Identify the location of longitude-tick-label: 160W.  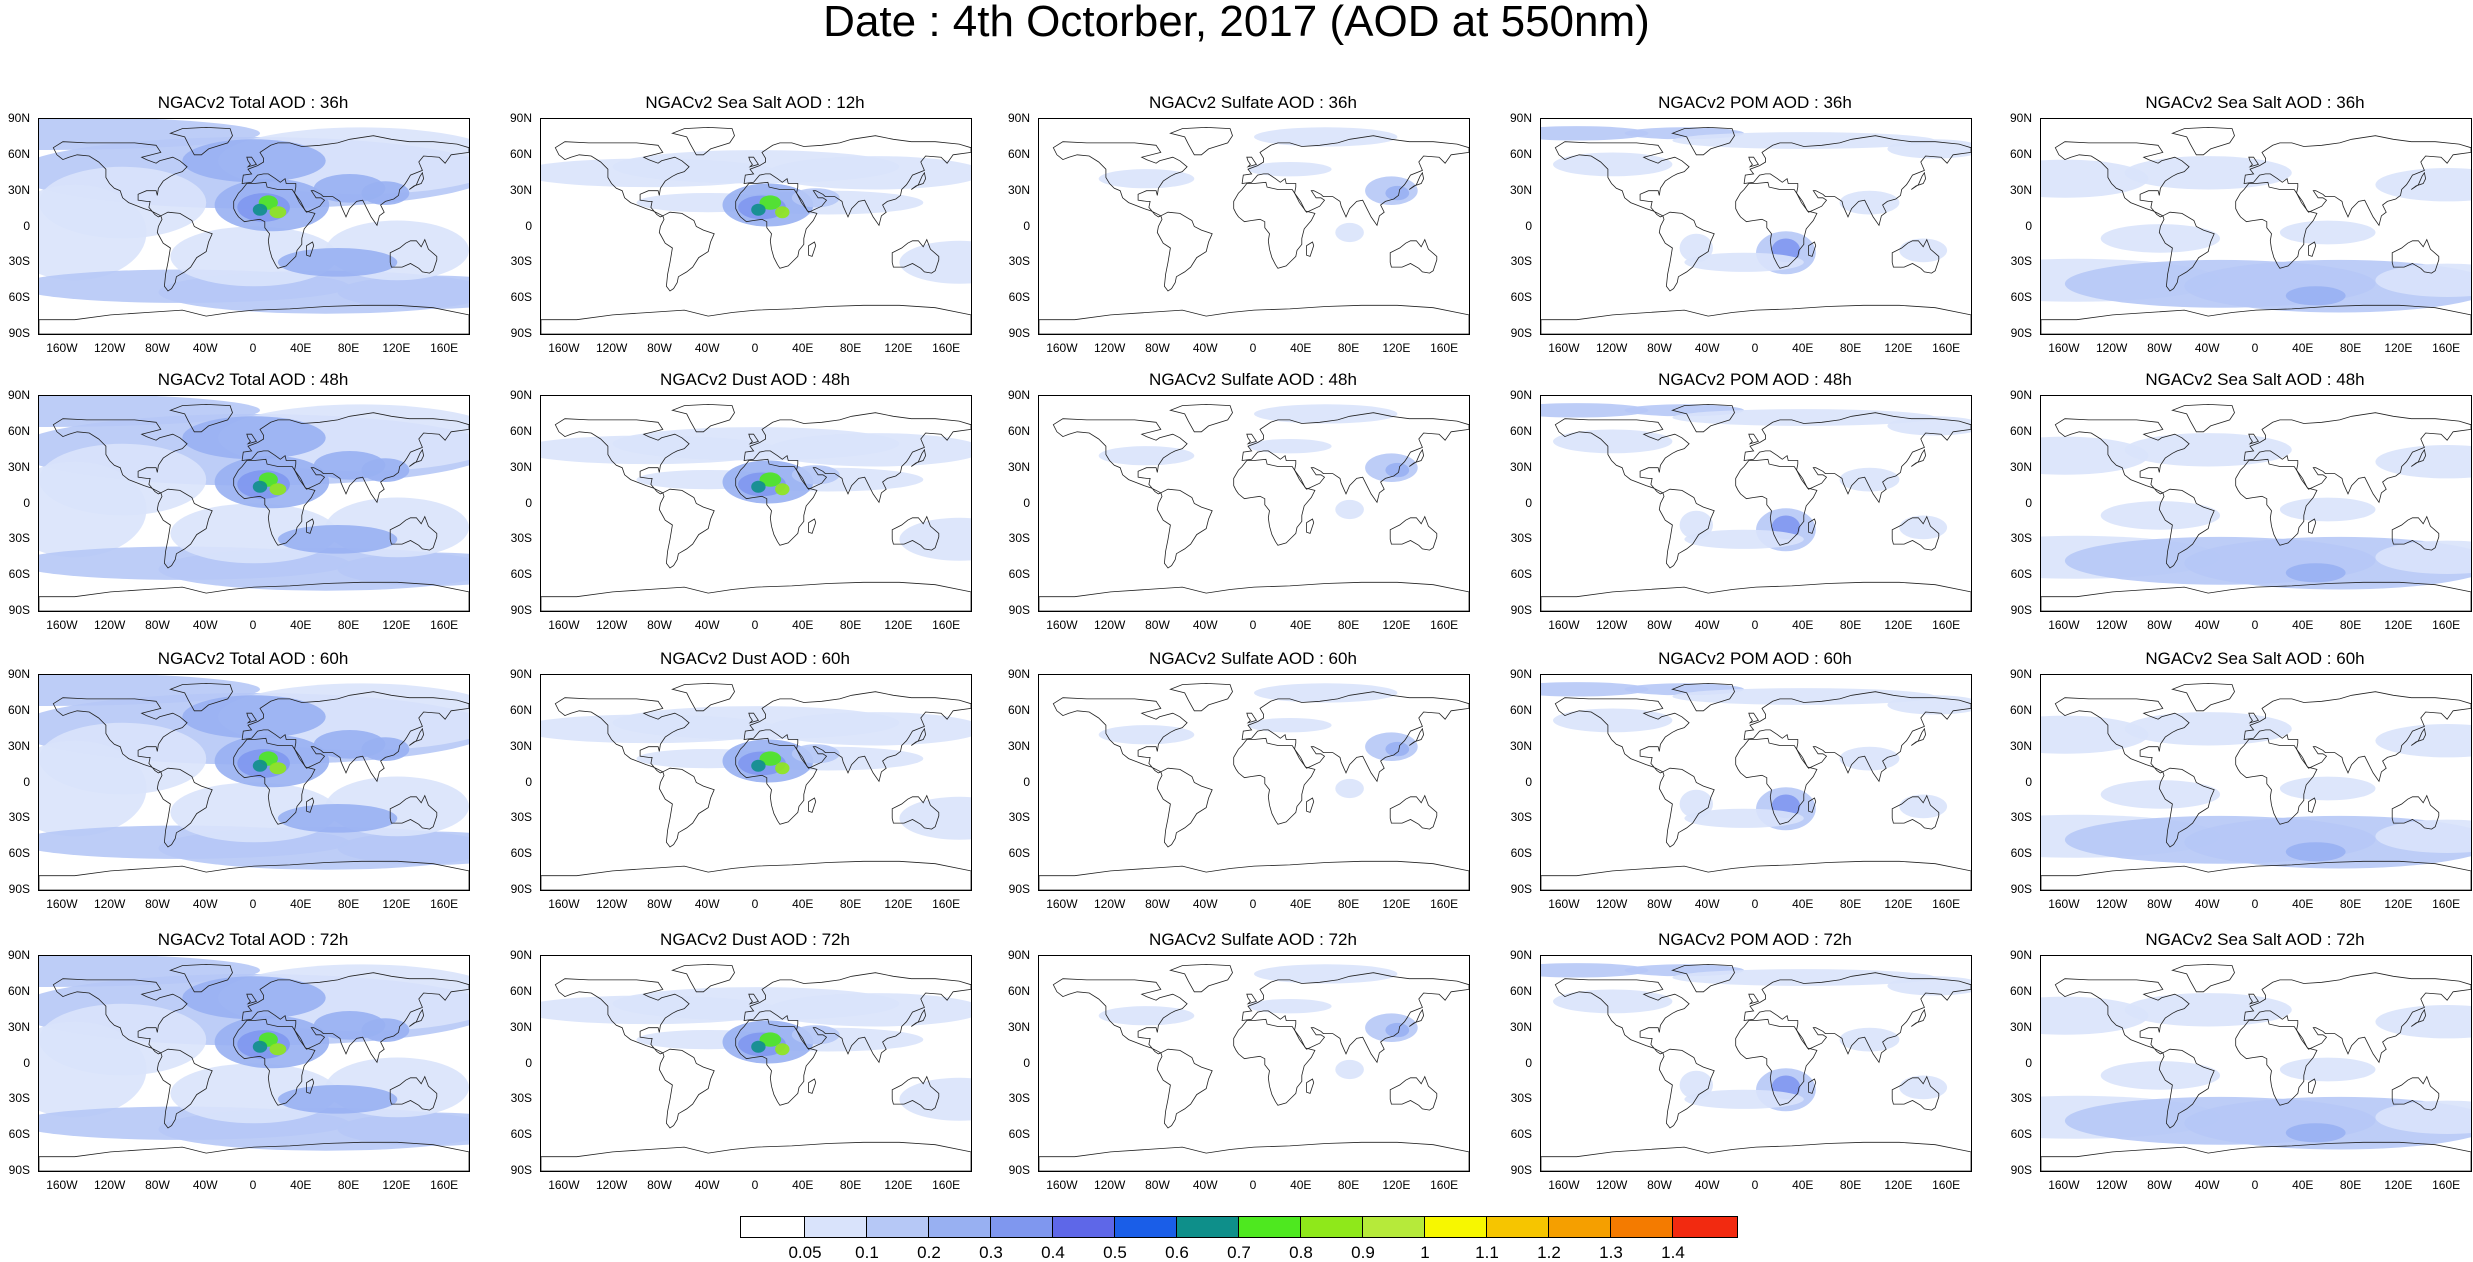
(2064, 904).